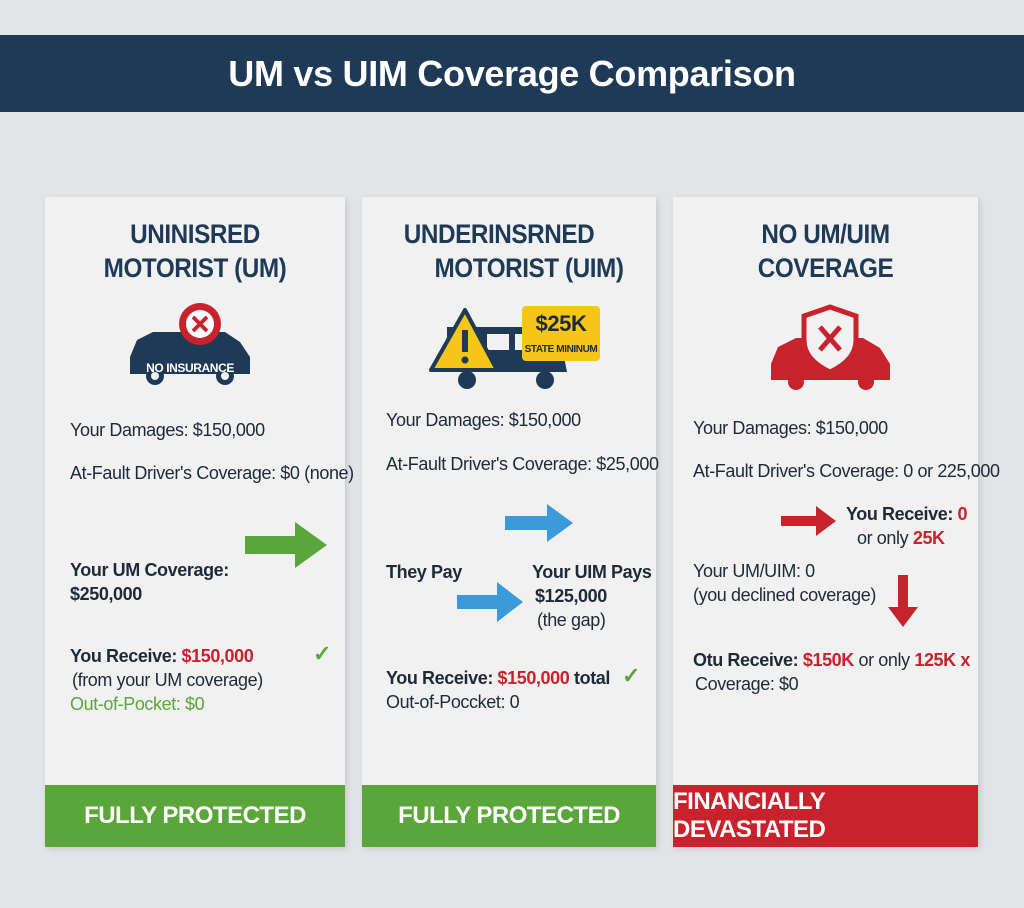 Image resolution: width=1024 pixels, height=908 pixels. What do you see at coordinates (514, 347) in the screenshot?
I see `warning-car-icon` at bounding box center [514, 347].